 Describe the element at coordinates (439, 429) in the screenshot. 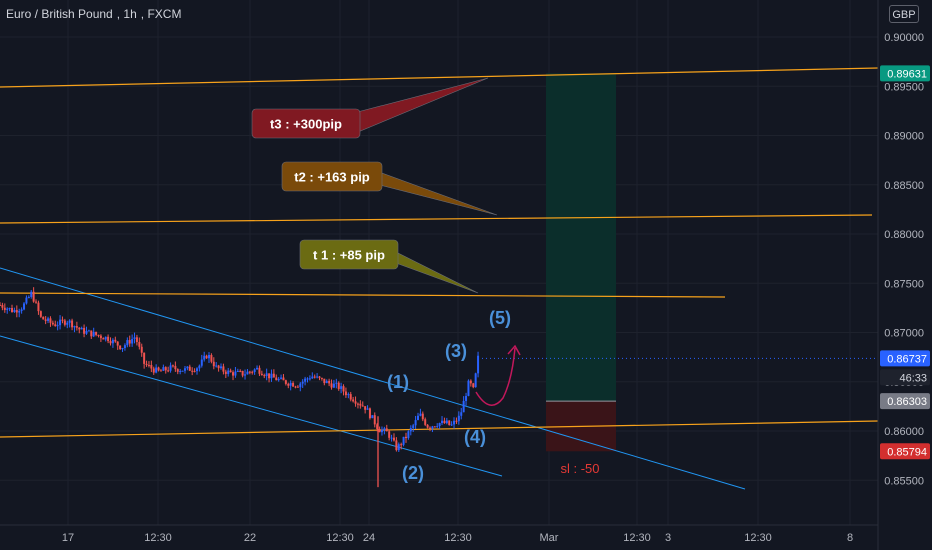

I see `support-line` at that location.